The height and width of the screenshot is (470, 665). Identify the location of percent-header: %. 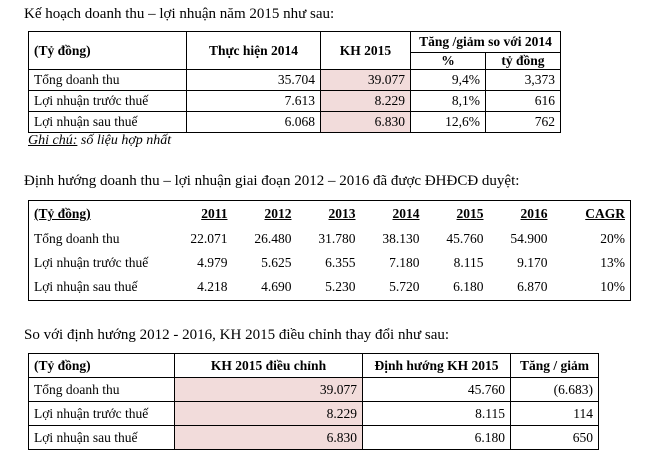
(448, 61).